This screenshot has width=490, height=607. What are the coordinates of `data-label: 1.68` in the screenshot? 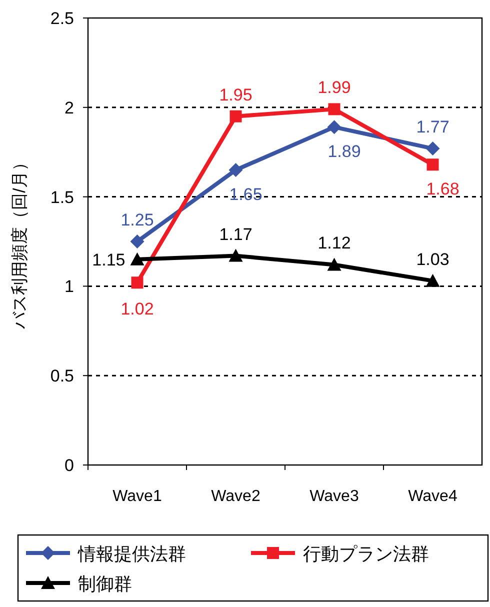 It's located at (443, 189).